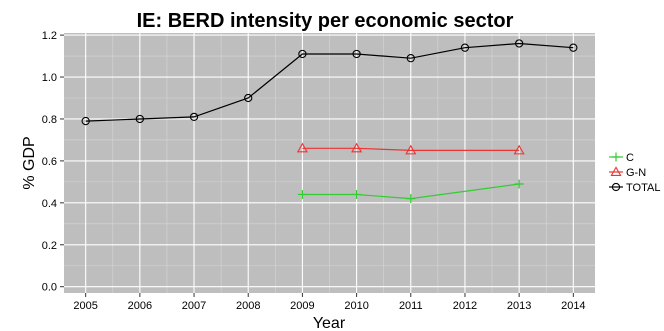 This screenshot has width=664, height=331. I want to click on legend-item-total: TOTAL, so click(634, 188).